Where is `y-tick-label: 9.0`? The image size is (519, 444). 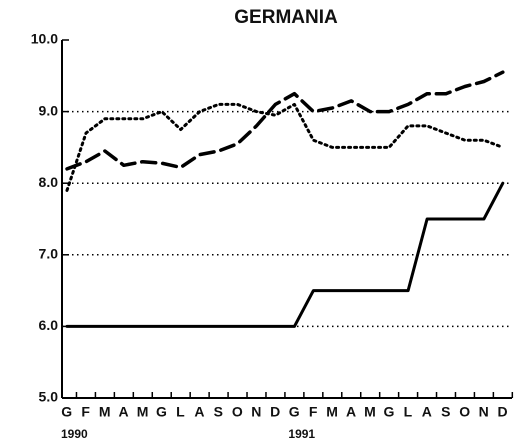 y-tick-label: 9.0 is located at coordinates (49, 110).